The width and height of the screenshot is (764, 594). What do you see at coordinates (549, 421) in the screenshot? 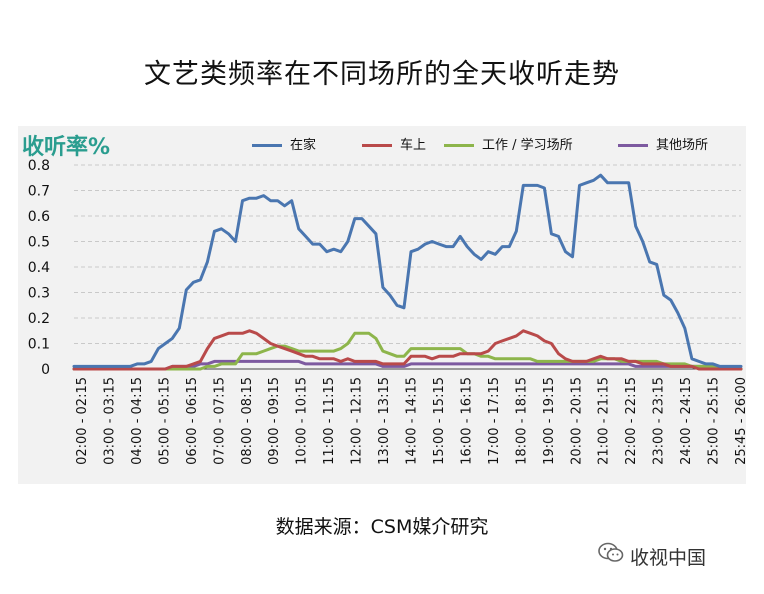
I see `x-tick-label: 19:00 - 19:15` at bounding box center [549, 421].